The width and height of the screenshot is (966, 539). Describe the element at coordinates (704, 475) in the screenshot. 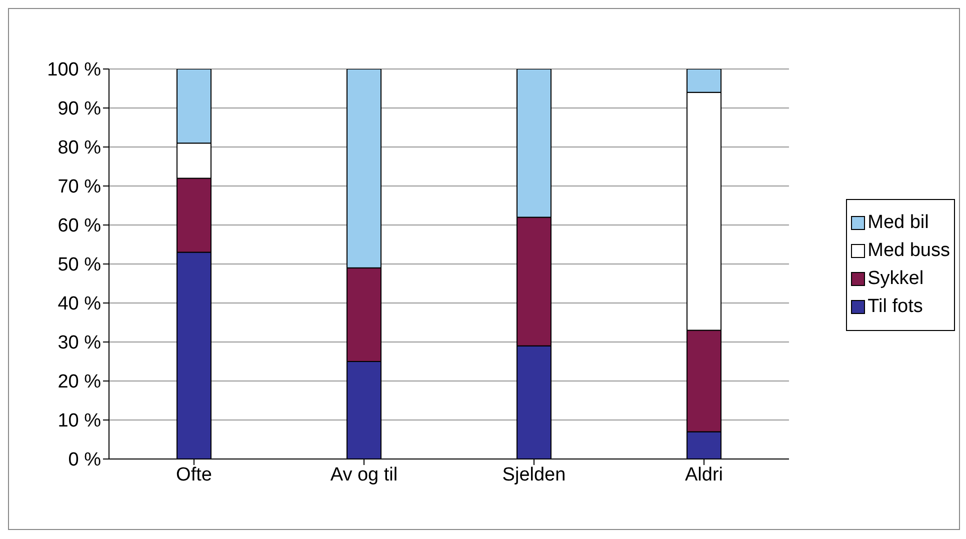

I see `x-tick-label: Aldri` at that location.